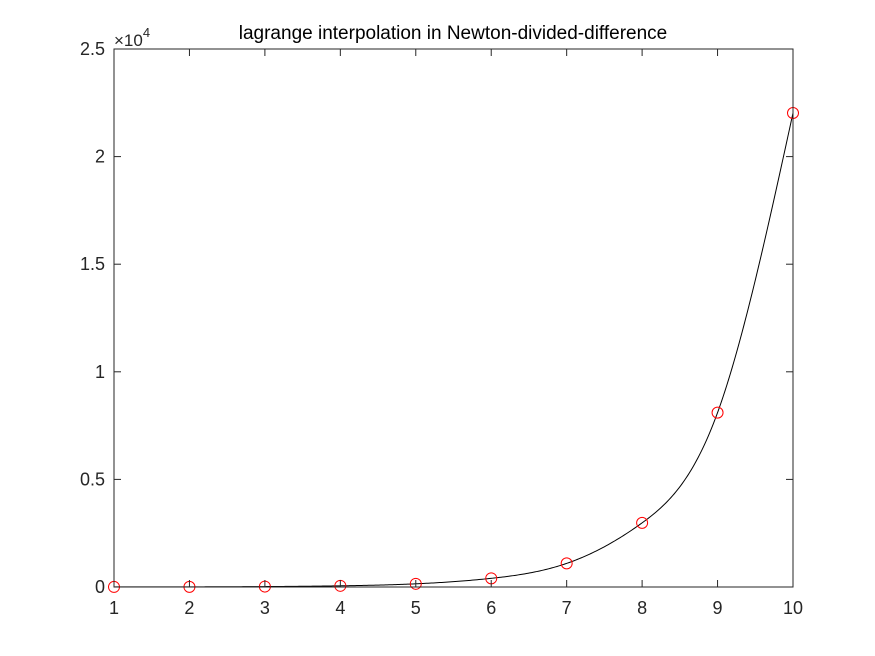  Describe the element at coordinates (92, 479) in the screenshot. I see `y-tick-label: 0.5` at that location.